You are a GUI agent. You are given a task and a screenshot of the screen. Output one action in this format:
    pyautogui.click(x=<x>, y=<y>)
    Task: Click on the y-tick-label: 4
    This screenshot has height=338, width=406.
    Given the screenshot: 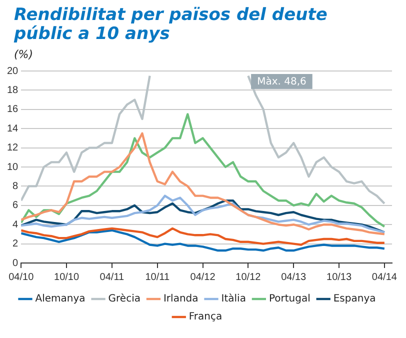 What is the action you would take?
    pyautogui.click(x=15, y=224)
    